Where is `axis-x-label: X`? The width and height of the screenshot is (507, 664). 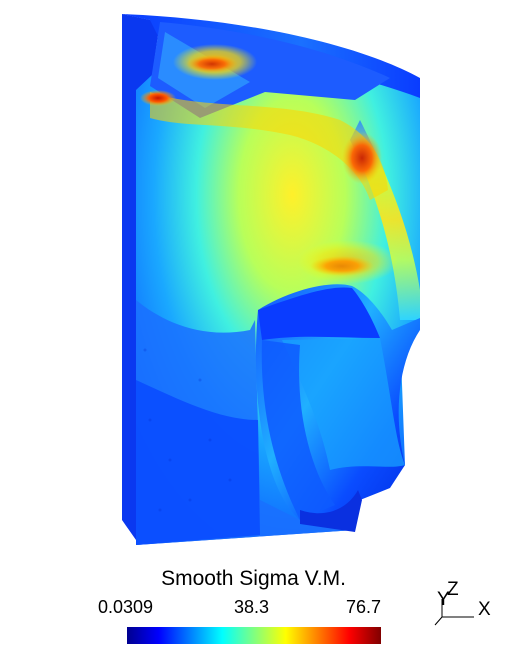 axis-x-label: X is located at coordinates (484, 609).